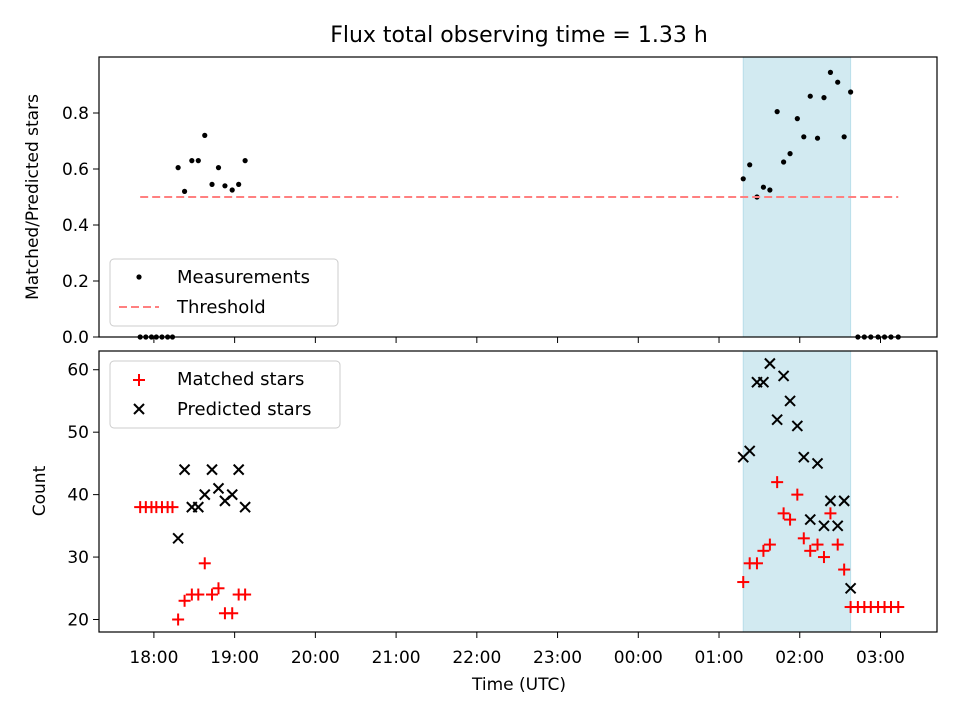 The image size is (960, 720). I want to click on x-tick-label: 22:00, so click(476, 658).